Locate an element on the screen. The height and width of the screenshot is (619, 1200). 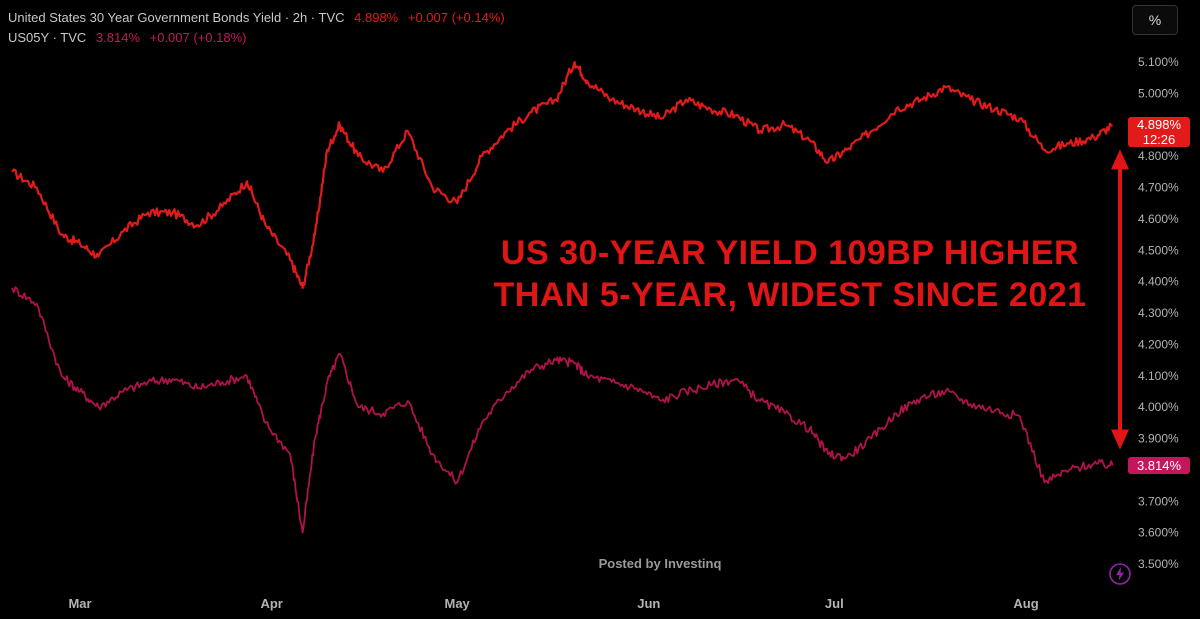
us05-price-tag: 3.814% is located at coordinates (1159, 465).